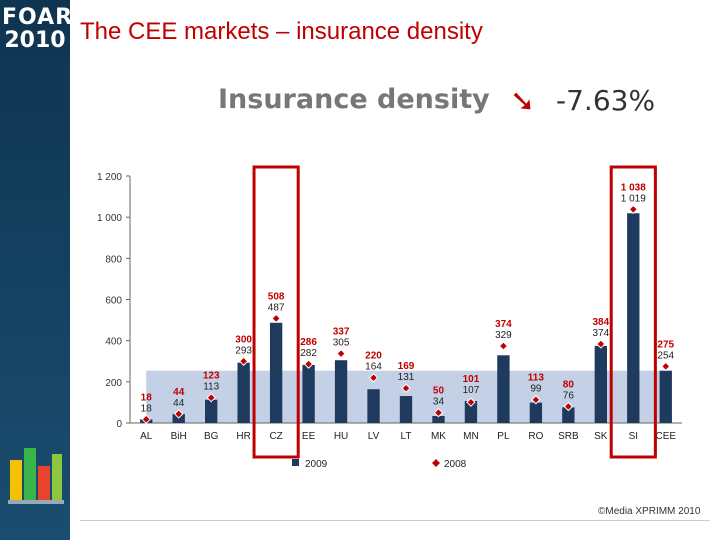 This screenshot has width=720, height=540. What do you see at coordinates (211, 387) in the screenshot?
I see `label-2009-BG: 113` at bounding box center [211, 387].